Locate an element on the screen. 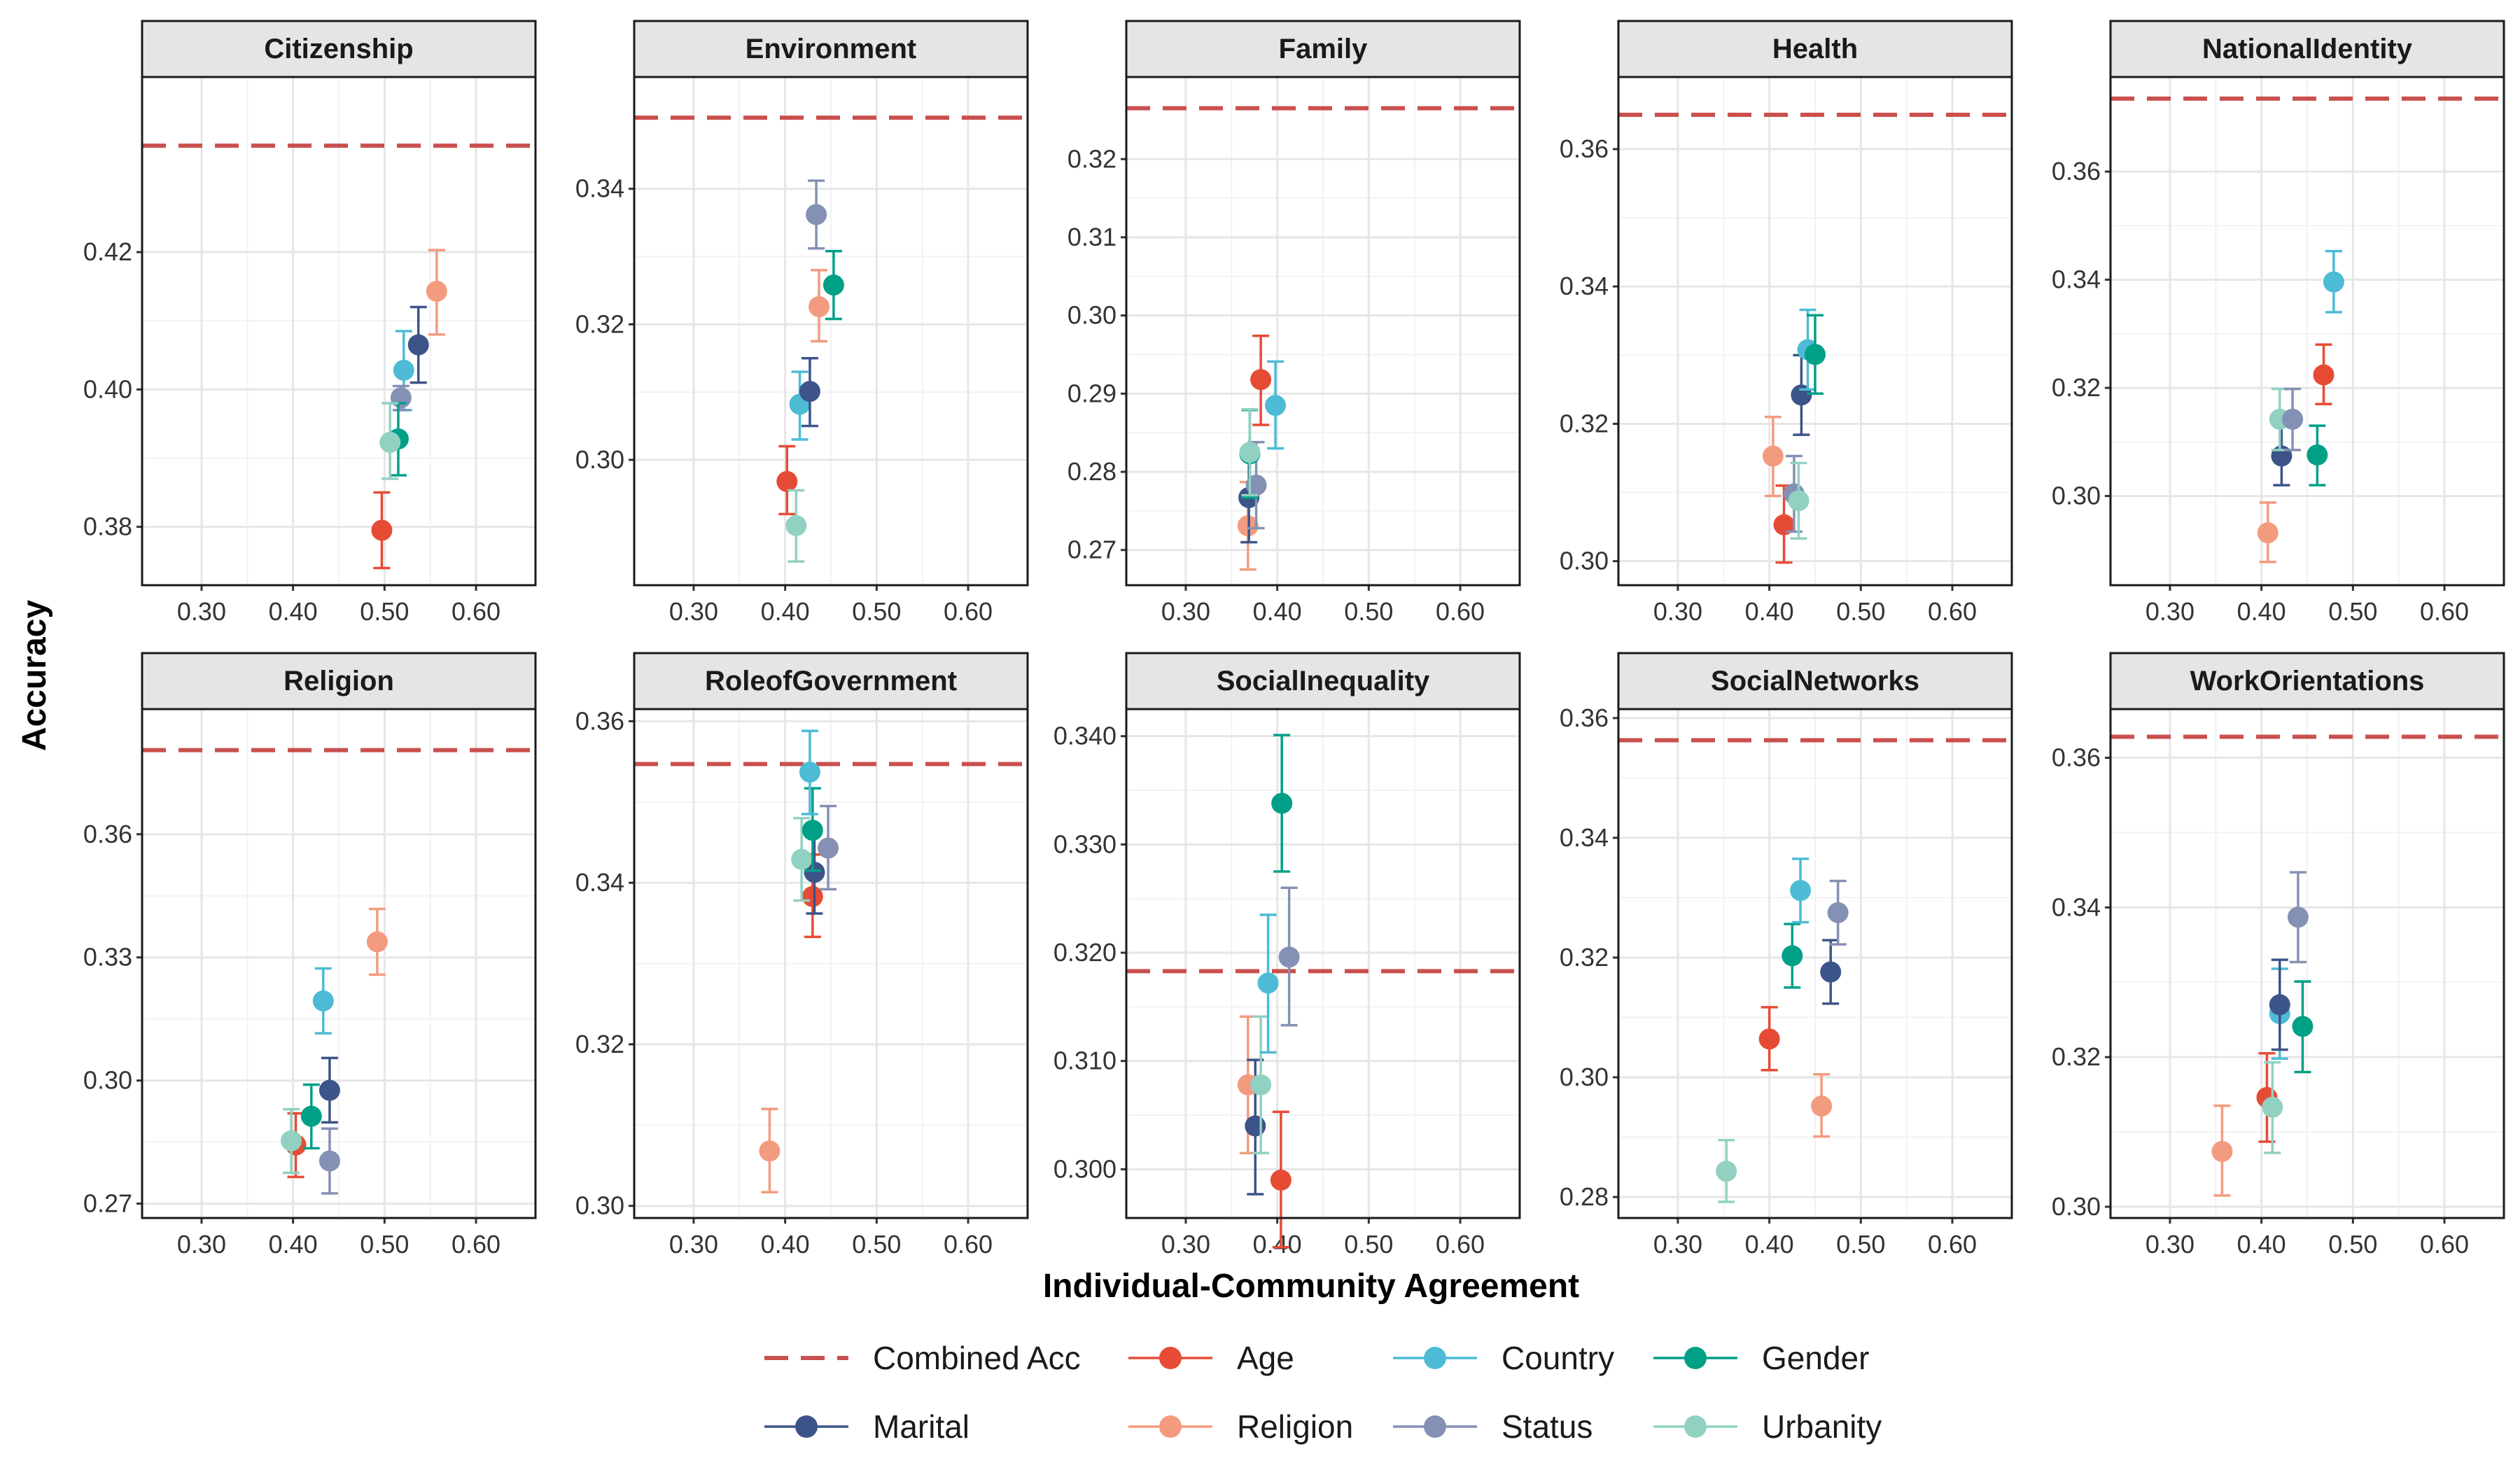 Image resolution: width=2520 pixels, height=1470 pixels. legend-label: Status is located at coordinates (1547, 1426).